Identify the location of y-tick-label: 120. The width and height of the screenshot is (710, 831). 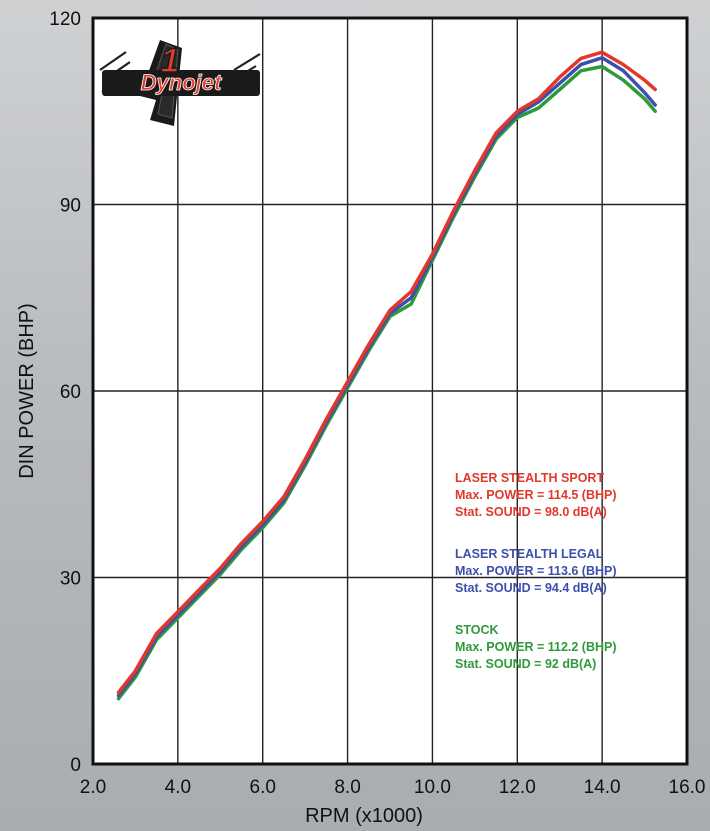
(65, 19).